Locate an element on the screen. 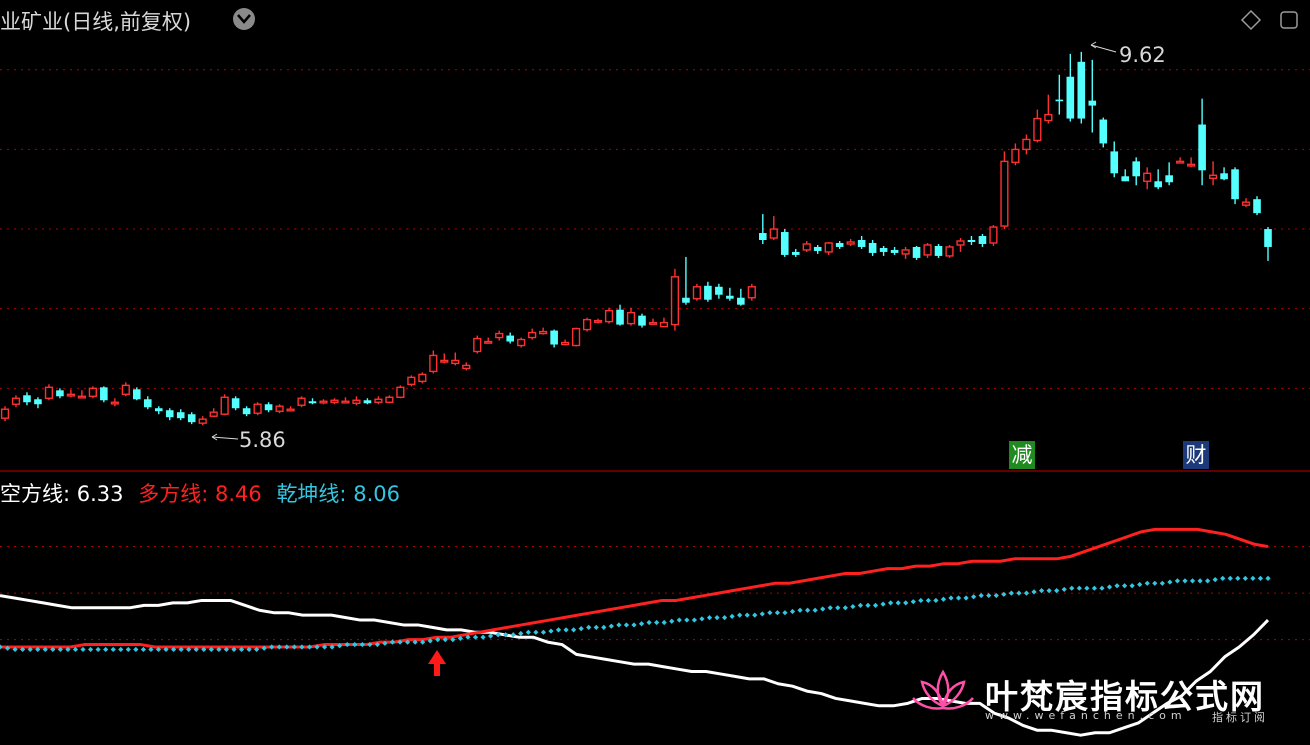 This screenshot has height=745, width=1310. badge-reduce: 减 is located at coordinates (1022, 455).